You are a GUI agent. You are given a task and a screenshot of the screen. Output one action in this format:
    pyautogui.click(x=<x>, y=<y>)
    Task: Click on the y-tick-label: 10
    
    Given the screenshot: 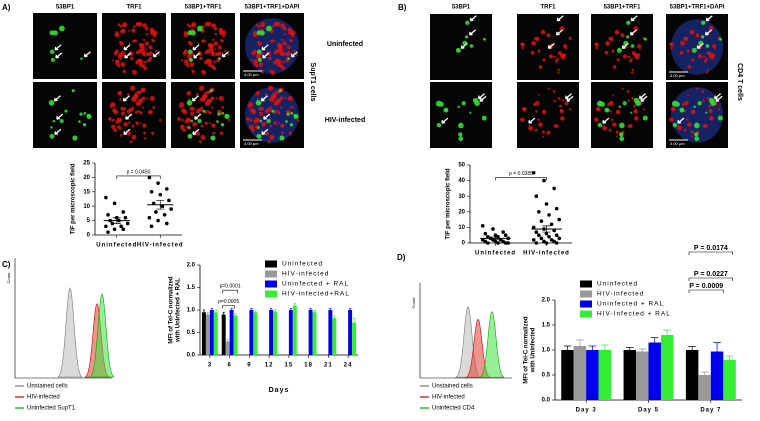 What is the action you would take?
    pyautogui.click(x=86, y=207)
    